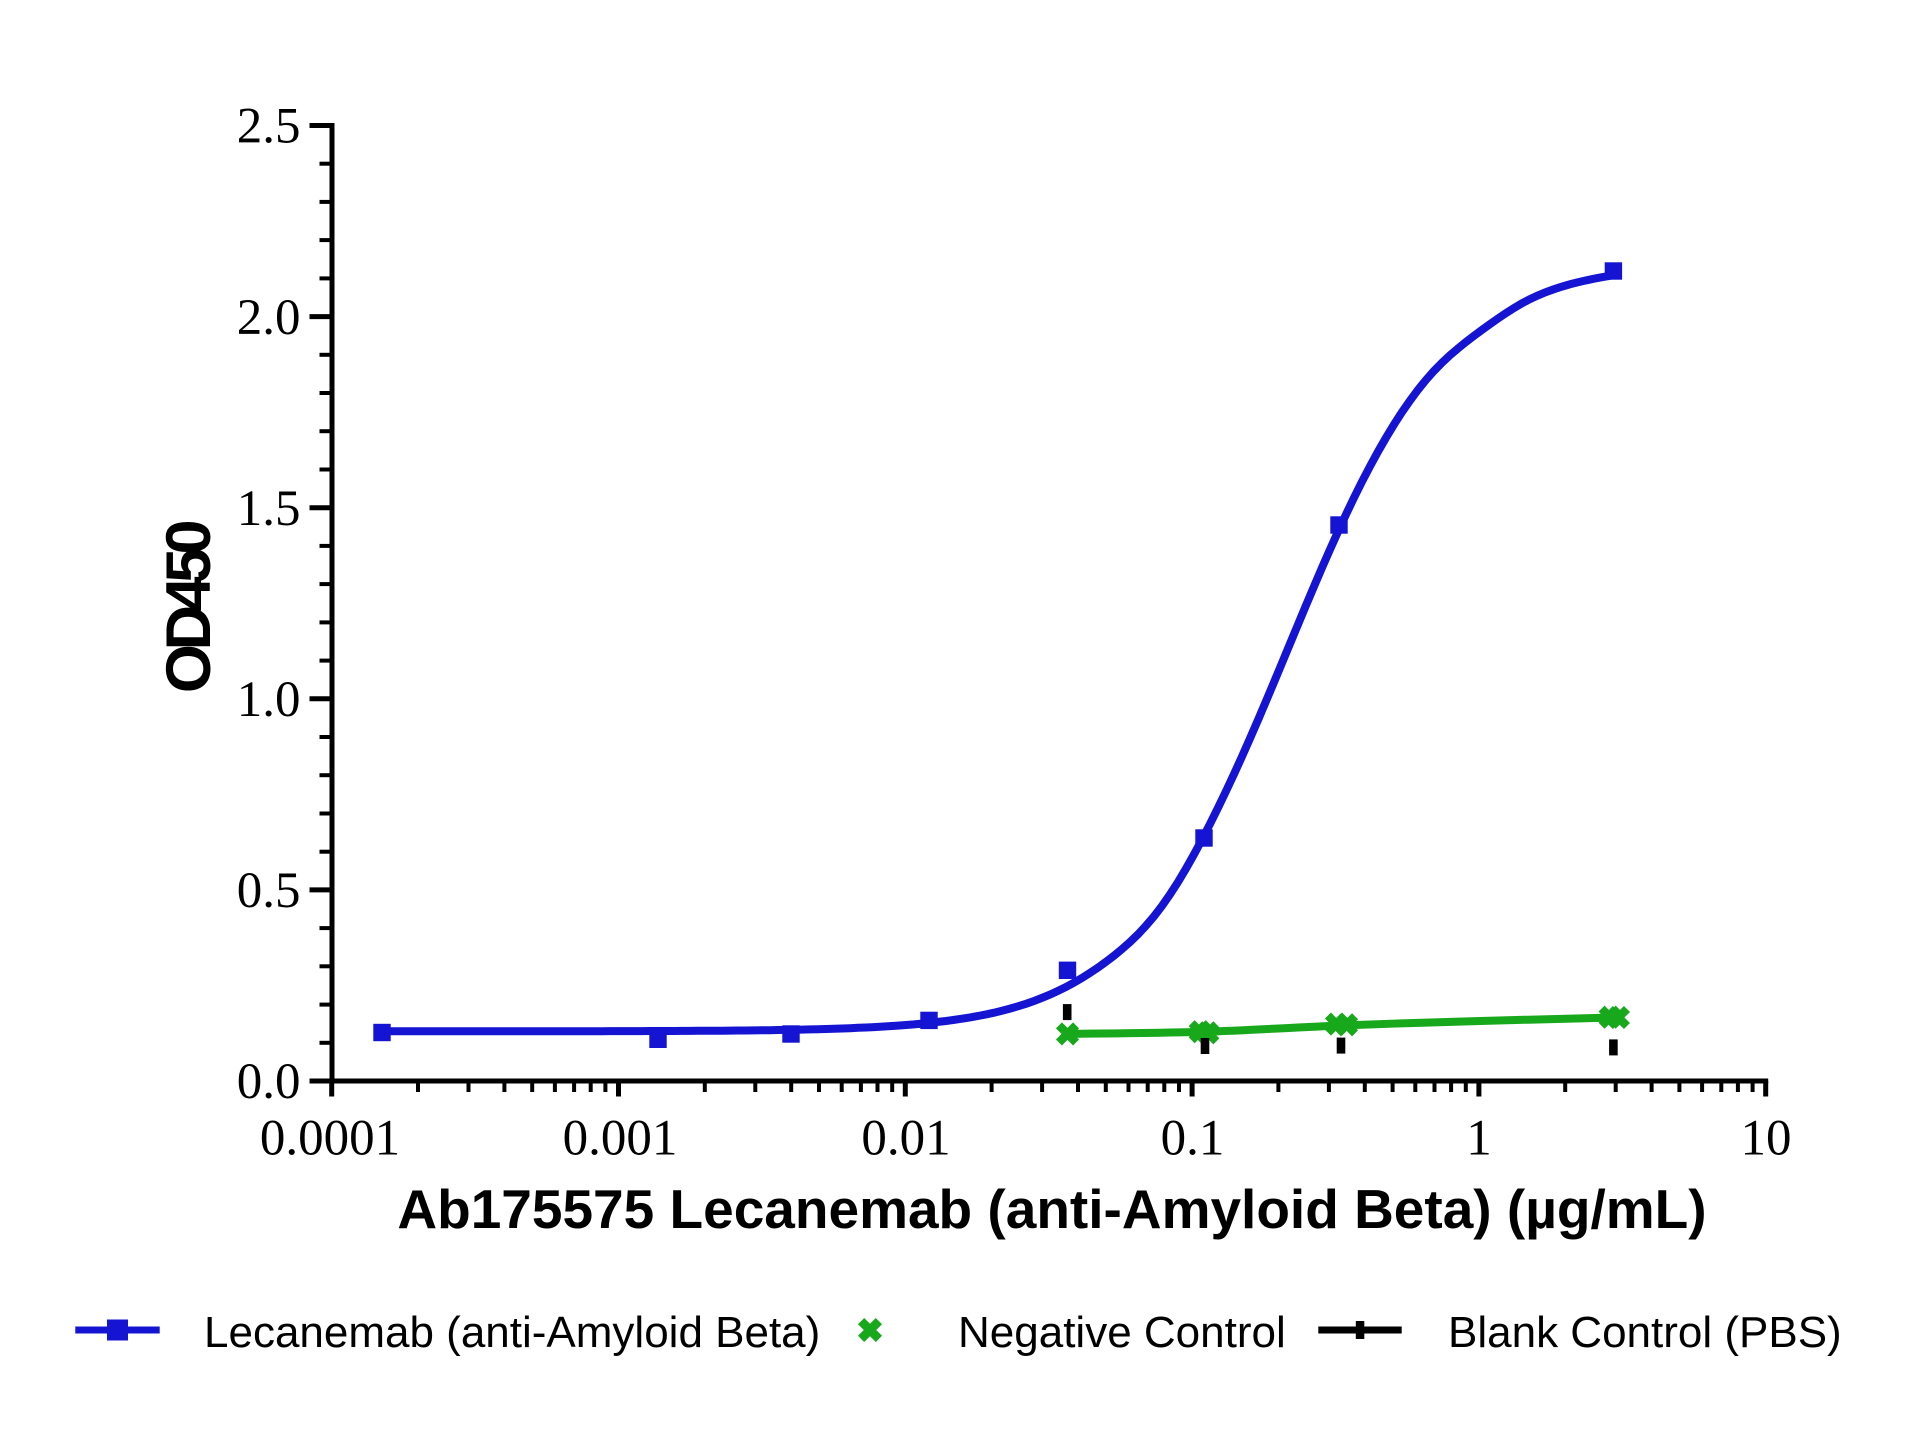 Image resolution: width=1920 pixels, height=1440 pixels. What do you see at coordinates (269, 509) in the screenshot?
I see `svg-text: 1.5` at bounding box center [269, 509].